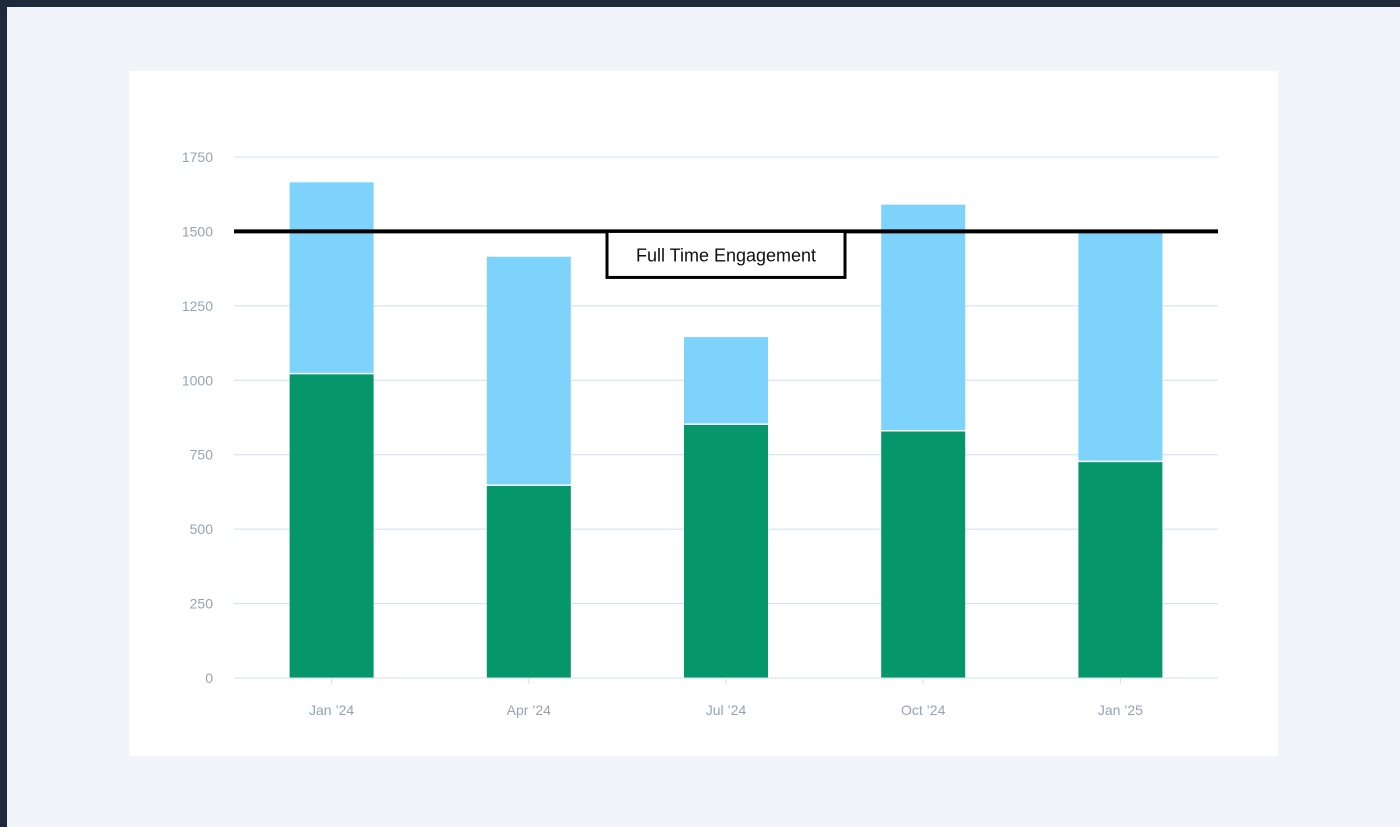  What do you see at coordinates (202, 455) in the screenshot?
I see `y-tick-label: 750` at bounding box center [202, 455].